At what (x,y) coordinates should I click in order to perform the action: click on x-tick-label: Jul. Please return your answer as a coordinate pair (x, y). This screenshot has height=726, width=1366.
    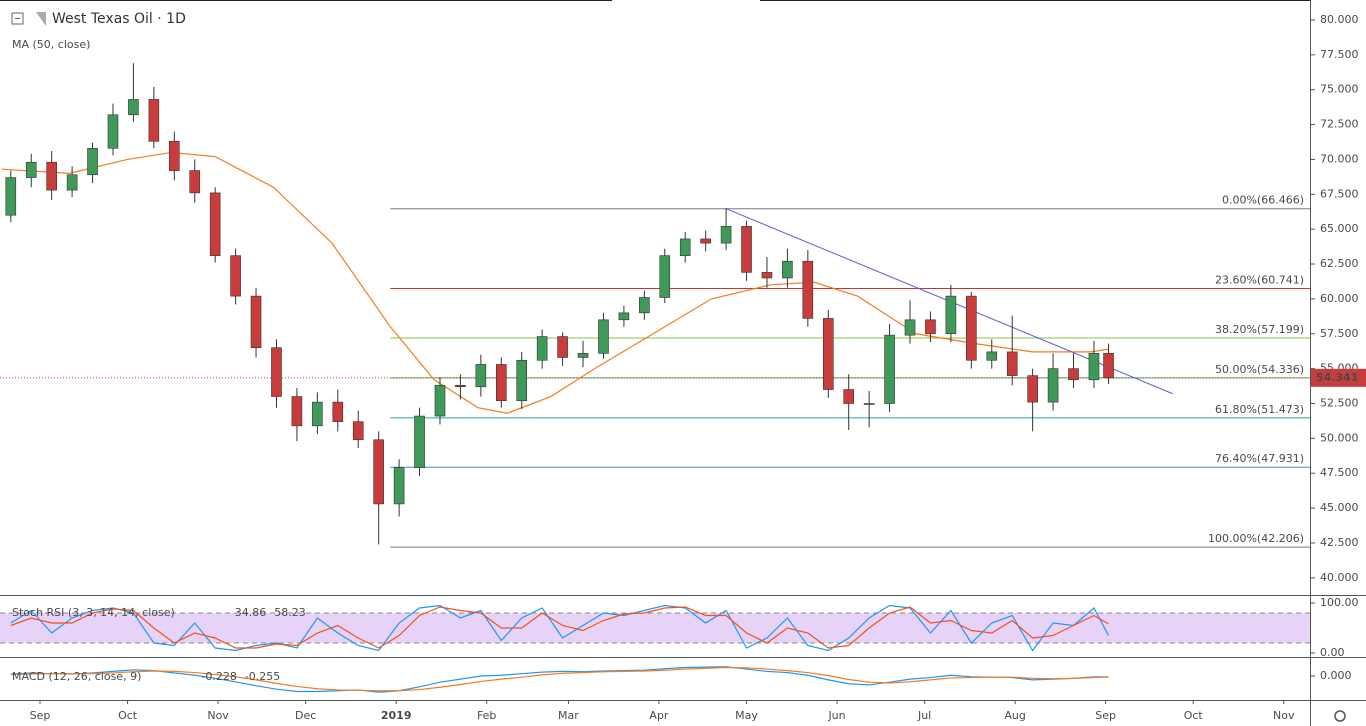
    Looking at the image, I should click on (924, 715).